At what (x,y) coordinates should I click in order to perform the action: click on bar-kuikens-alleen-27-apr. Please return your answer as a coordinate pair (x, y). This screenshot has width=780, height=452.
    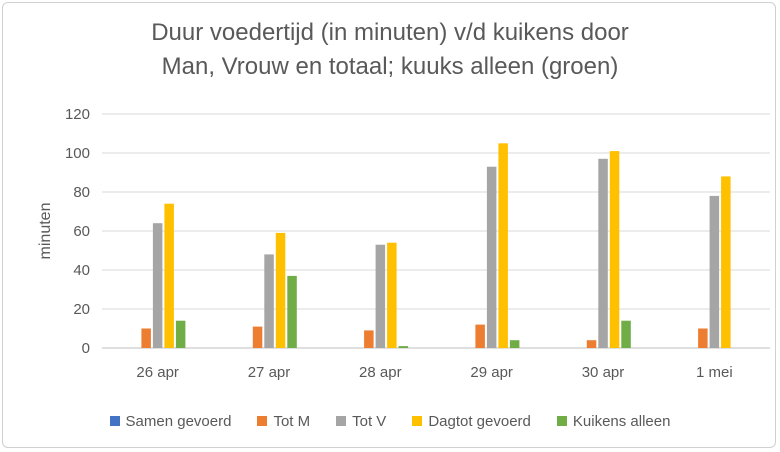
    Looking at the image, I should click on (292, 311).